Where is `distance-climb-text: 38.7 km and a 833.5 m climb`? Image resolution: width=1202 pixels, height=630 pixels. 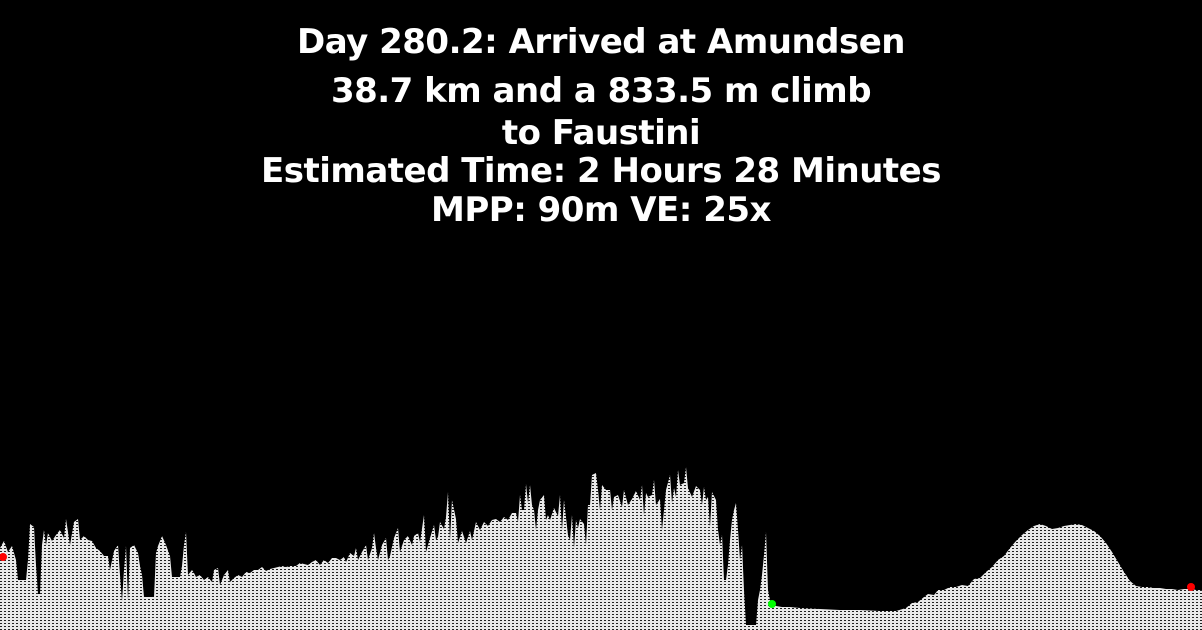
distance-climb-text: 38.7 km and a 833.5 m climb is located at coordinates (601, 91).